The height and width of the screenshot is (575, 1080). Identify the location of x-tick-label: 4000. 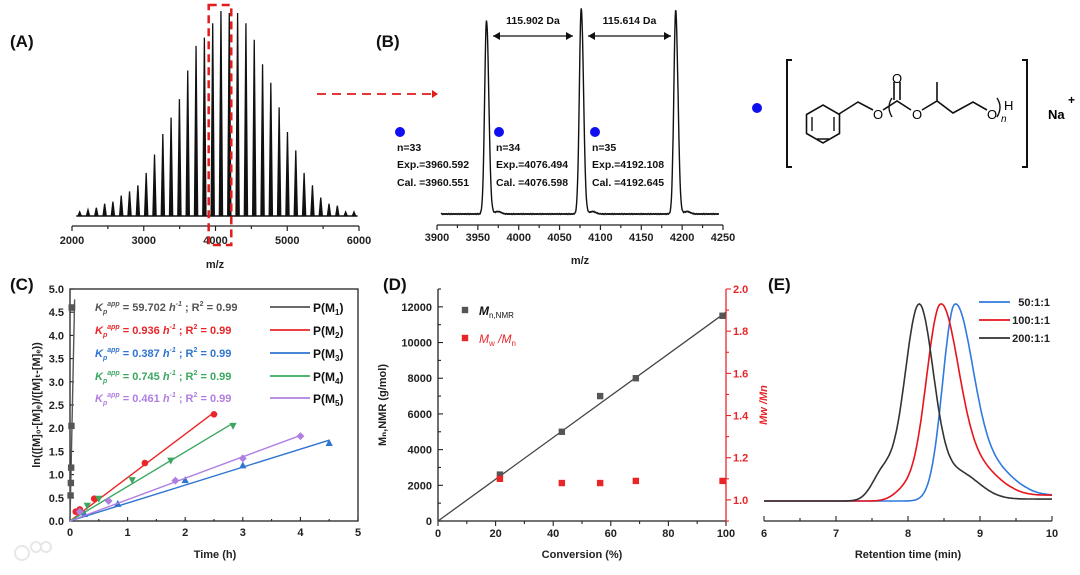
(518, 238).